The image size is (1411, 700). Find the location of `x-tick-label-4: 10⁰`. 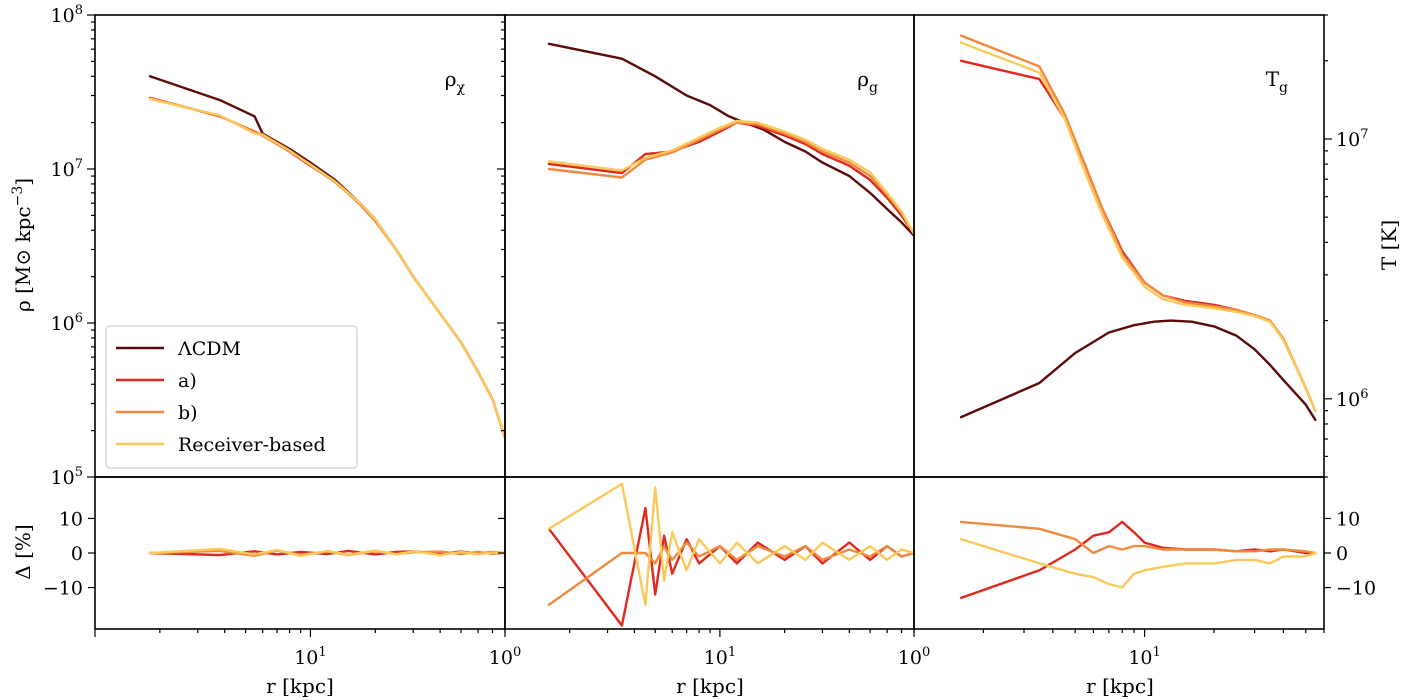

x-tick-label-4: 10⁰ is located at coordinates (914, 657).